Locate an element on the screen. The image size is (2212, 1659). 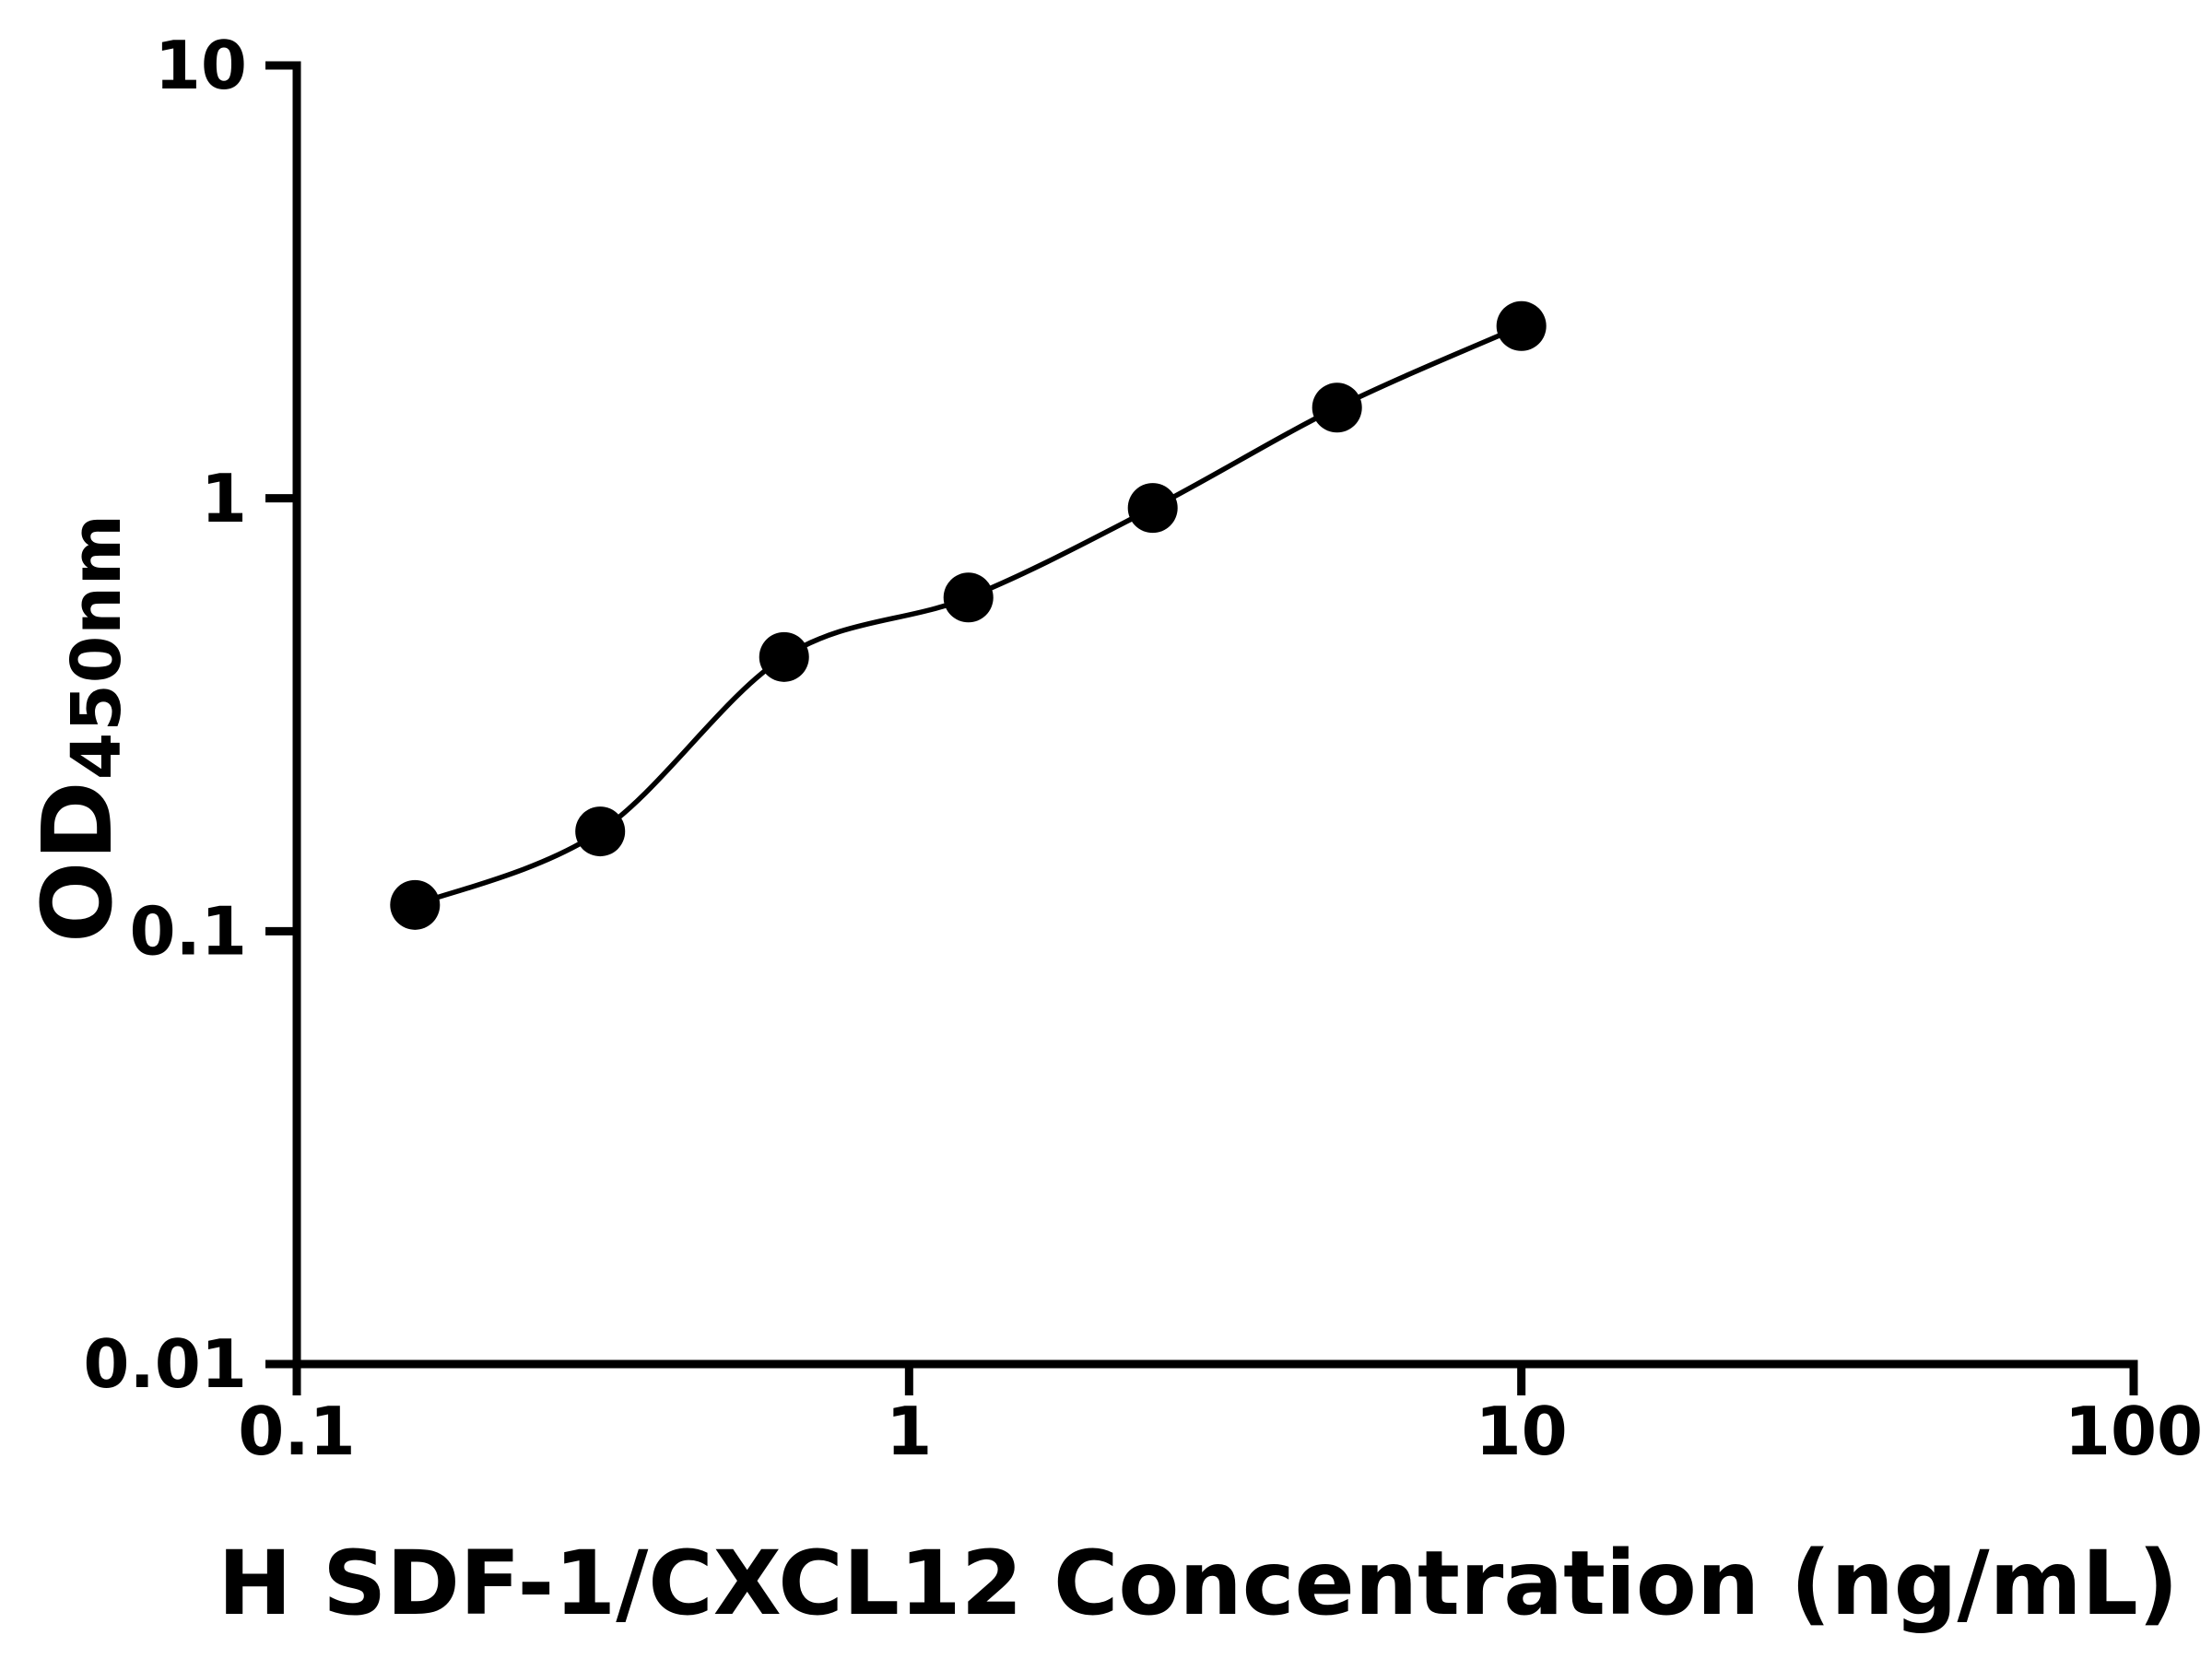
y-axis-label-main: OD is located at coordinates (77, 862).